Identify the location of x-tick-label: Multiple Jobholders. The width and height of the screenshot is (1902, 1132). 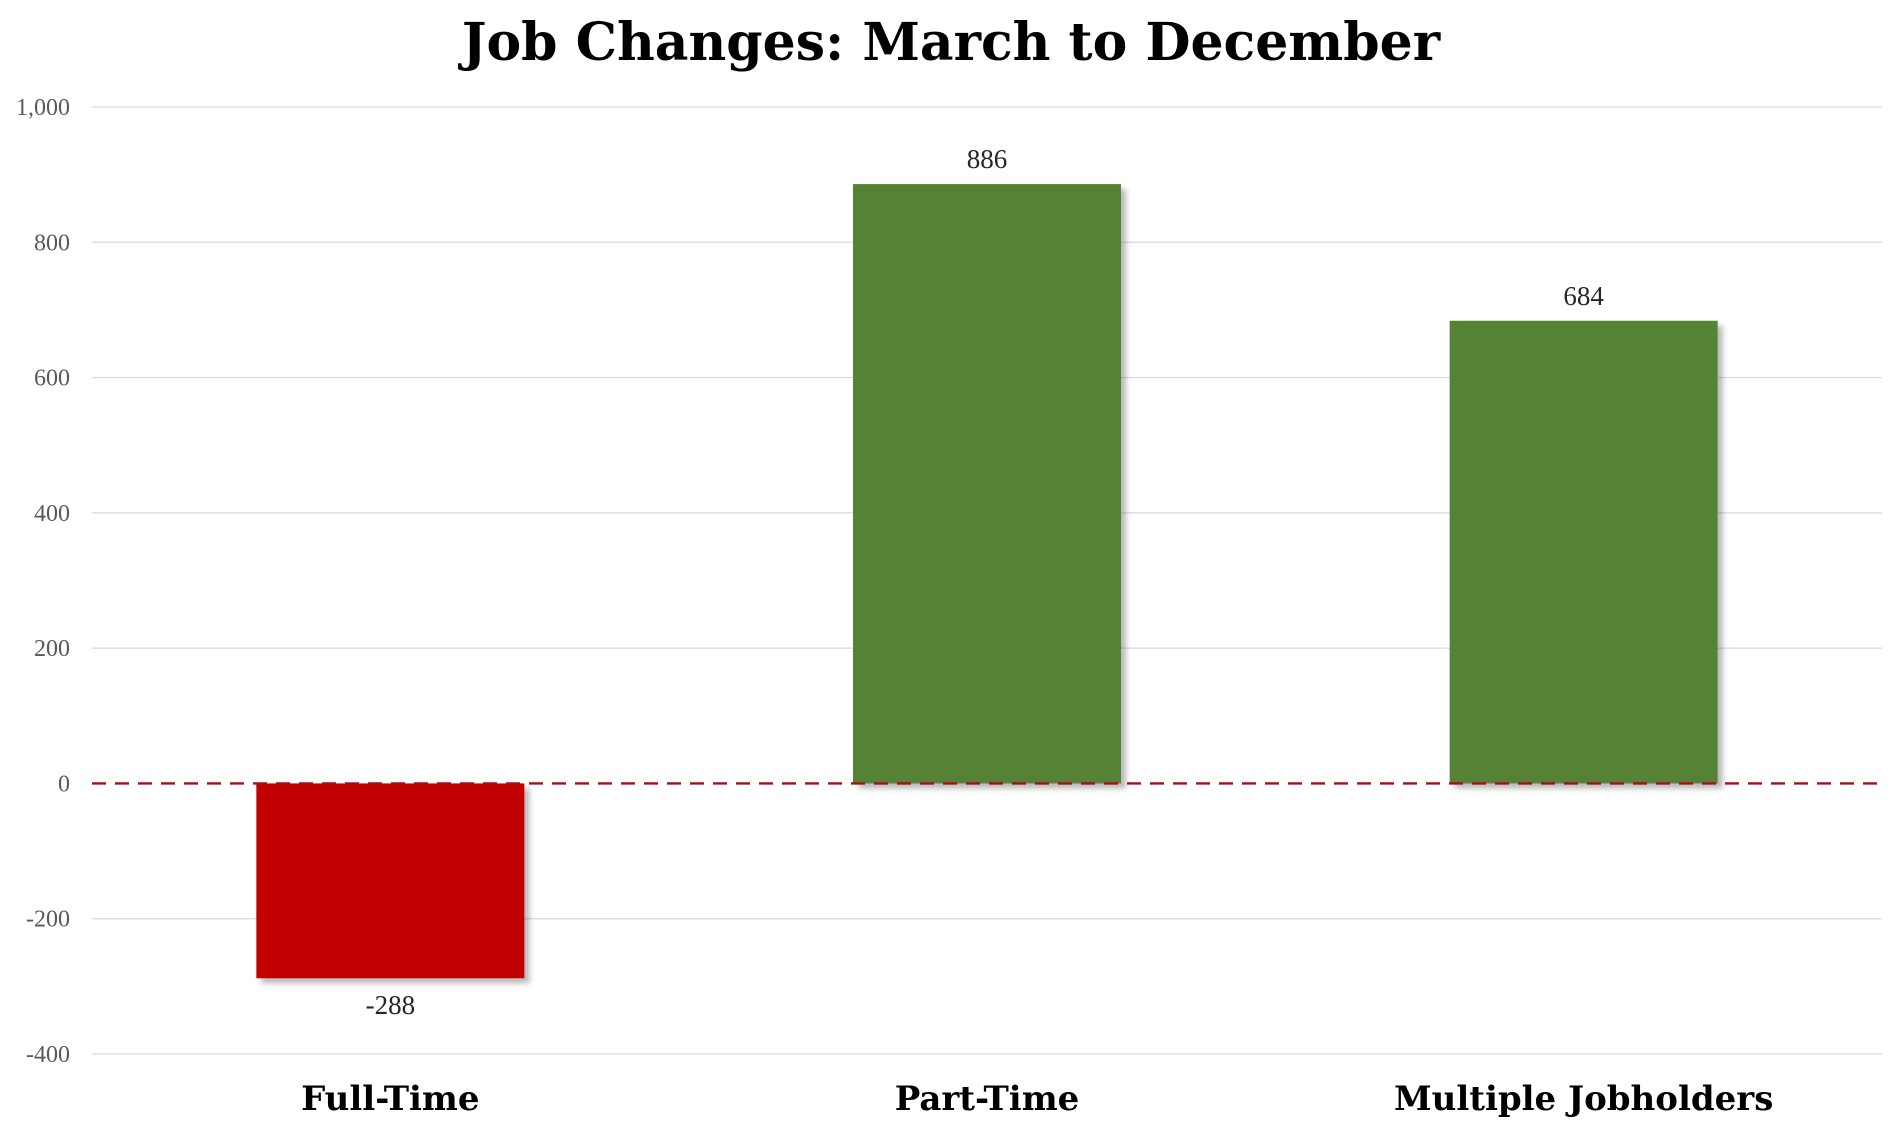
(1583, 1099).